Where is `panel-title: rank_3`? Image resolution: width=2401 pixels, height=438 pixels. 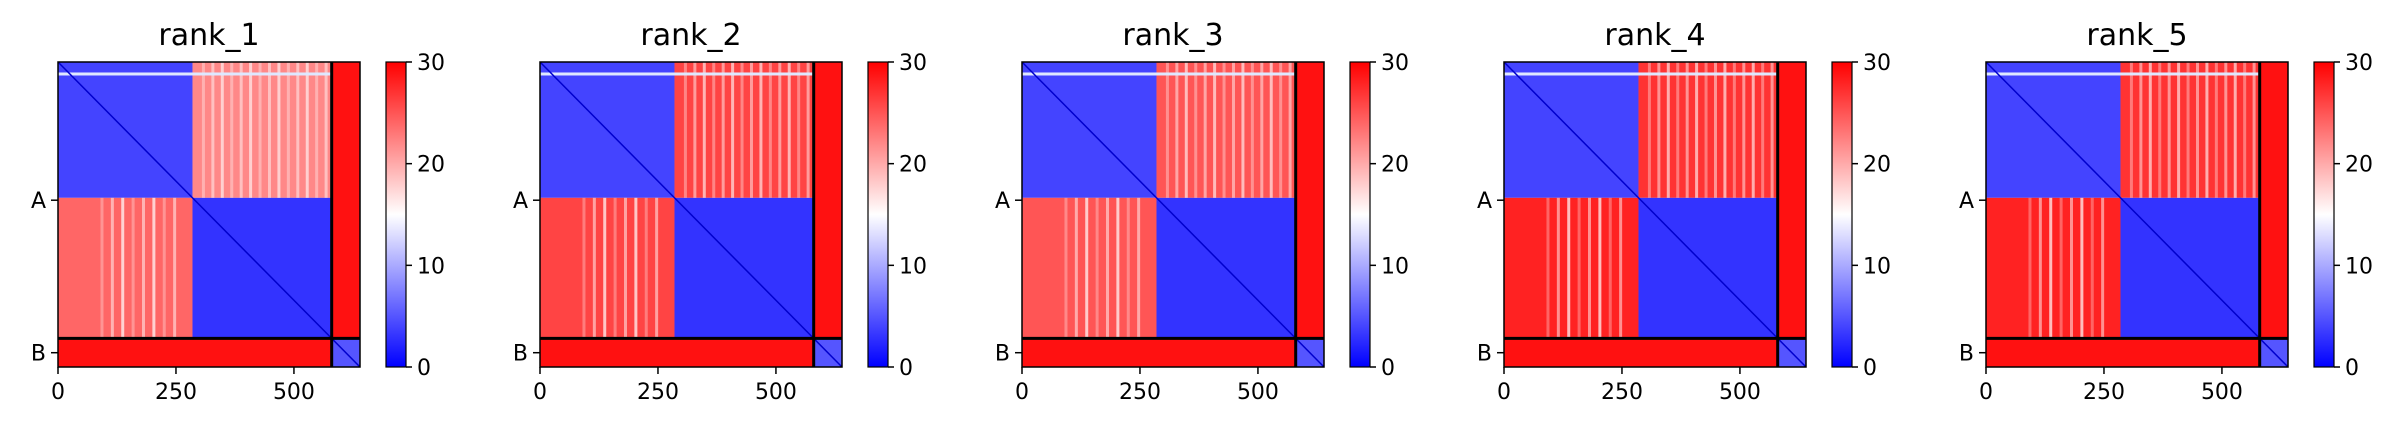
panel-title: rank_3 is located at coordinates (1172, 35).